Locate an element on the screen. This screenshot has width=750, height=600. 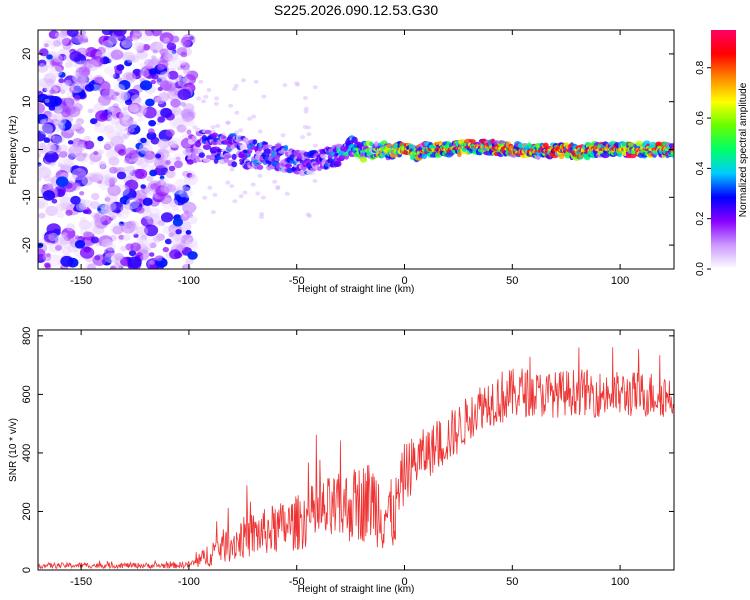
colorbar-tick-label: 0.4 is located at coordinates (700, 168).